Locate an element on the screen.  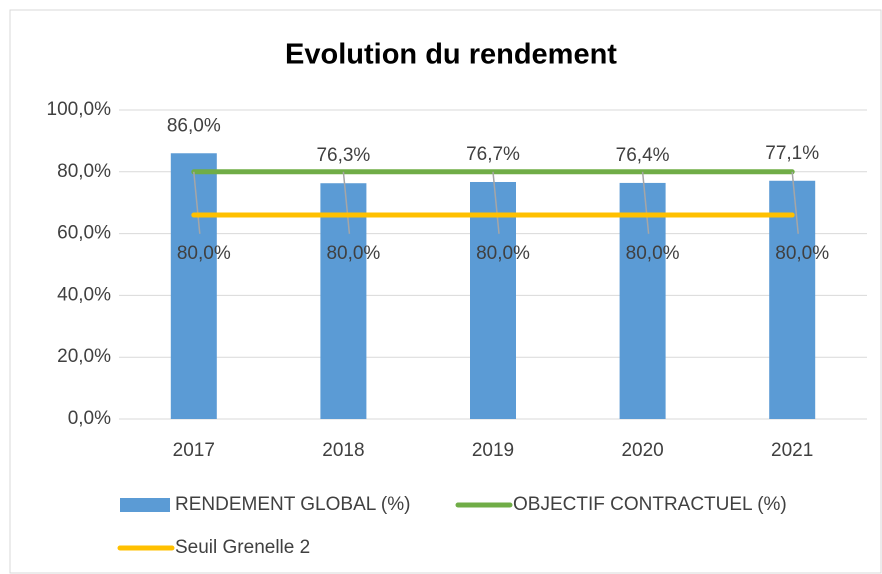
legend-label: OBJECTIF CONTRACTUEL (%) is located at coordinates (650, 504).